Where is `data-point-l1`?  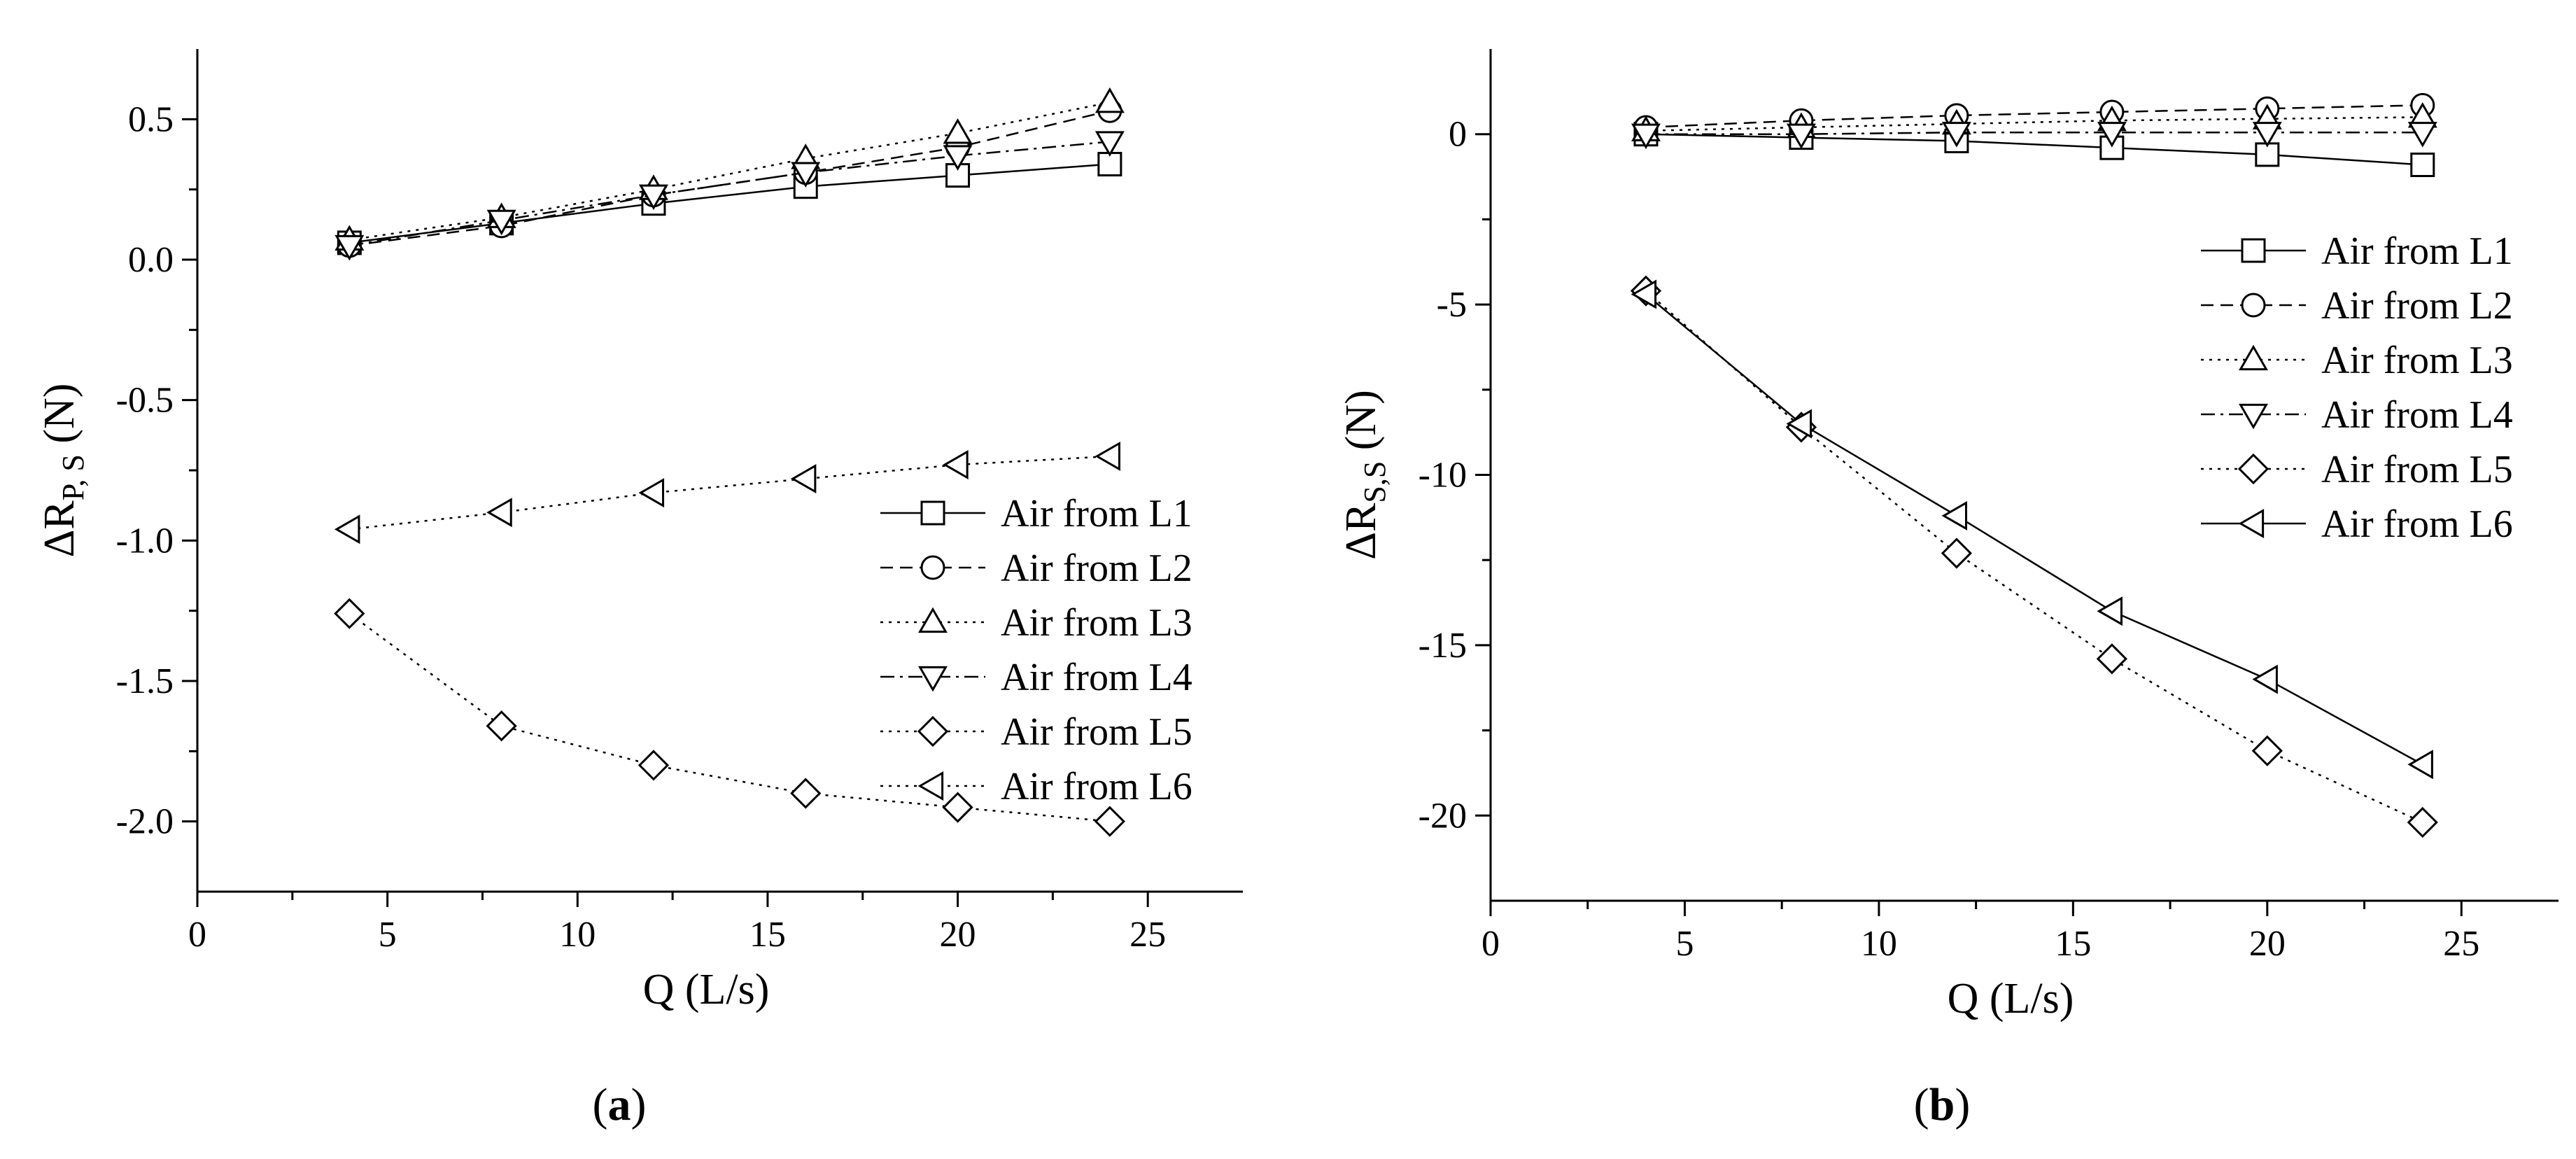
data-point-l1 is located at coordinates (2422, 165).